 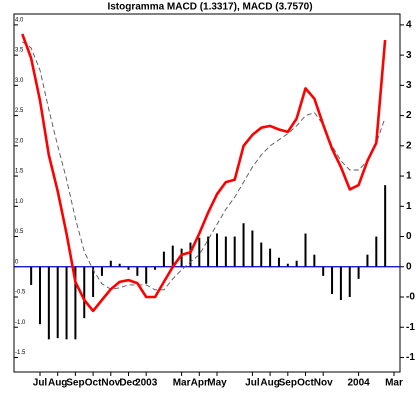 I want to click on x-tick-label: Dec, so click(x=128, y=383).